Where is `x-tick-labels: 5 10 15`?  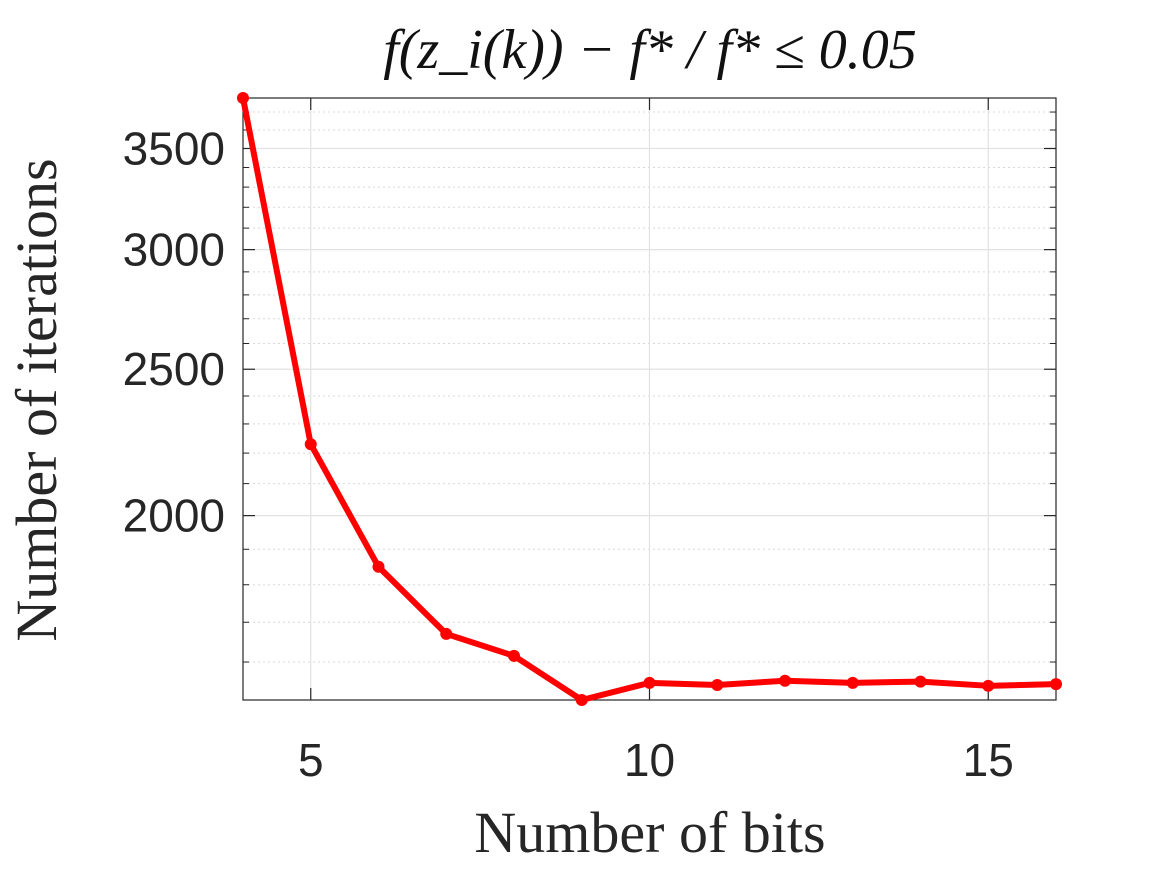 x-tick-labels: 5 10 15 is located at coordinates (656, 760).